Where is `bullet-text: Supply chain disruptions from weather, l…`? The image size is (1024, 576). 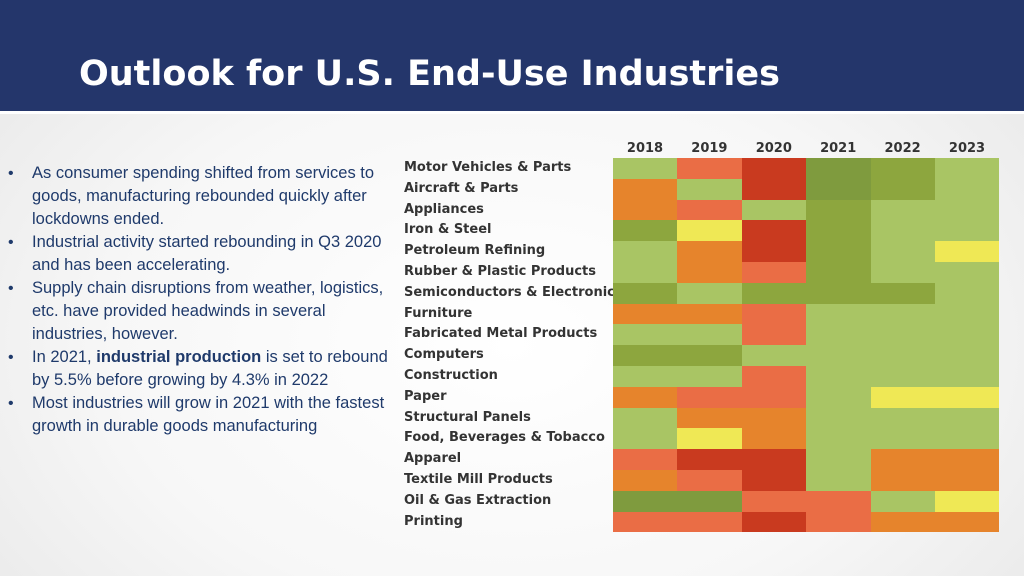 bullet-text: Supply chain disruptions from weather, l… is located at coordinates (208, 311).